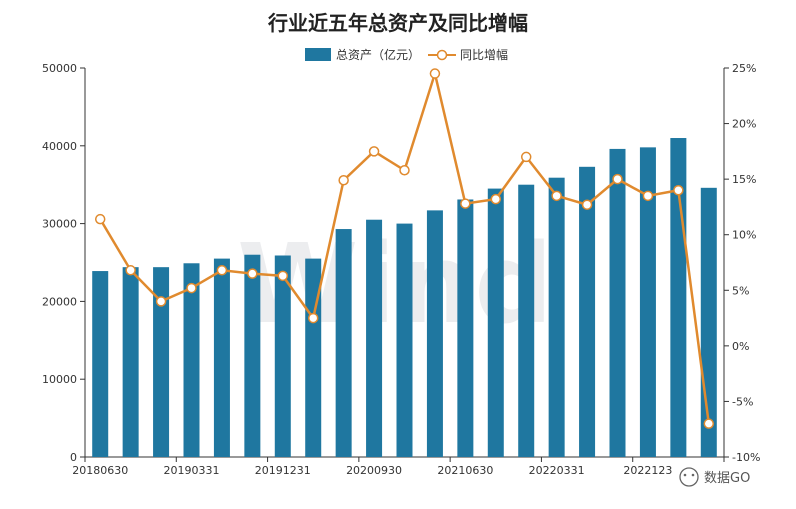  I want to click on legend-line-marker, so click(442, 55).